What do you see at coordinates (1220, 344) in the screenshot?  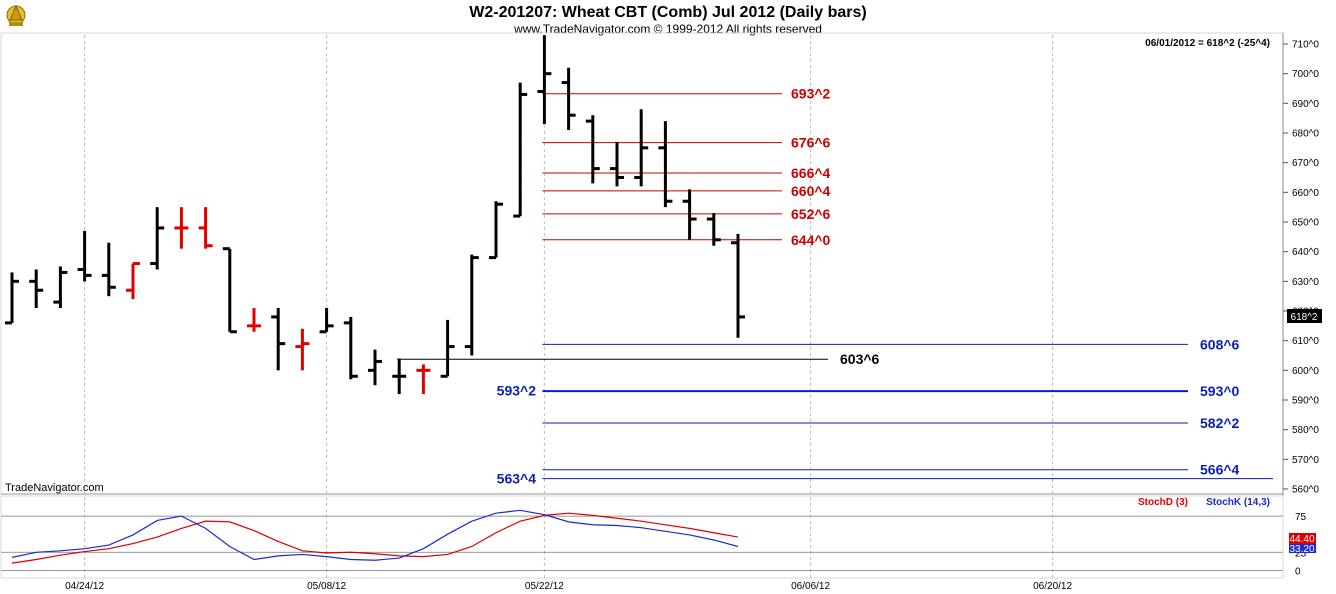 I see `level-label: 608^6` at bounding box center [1220, 344].